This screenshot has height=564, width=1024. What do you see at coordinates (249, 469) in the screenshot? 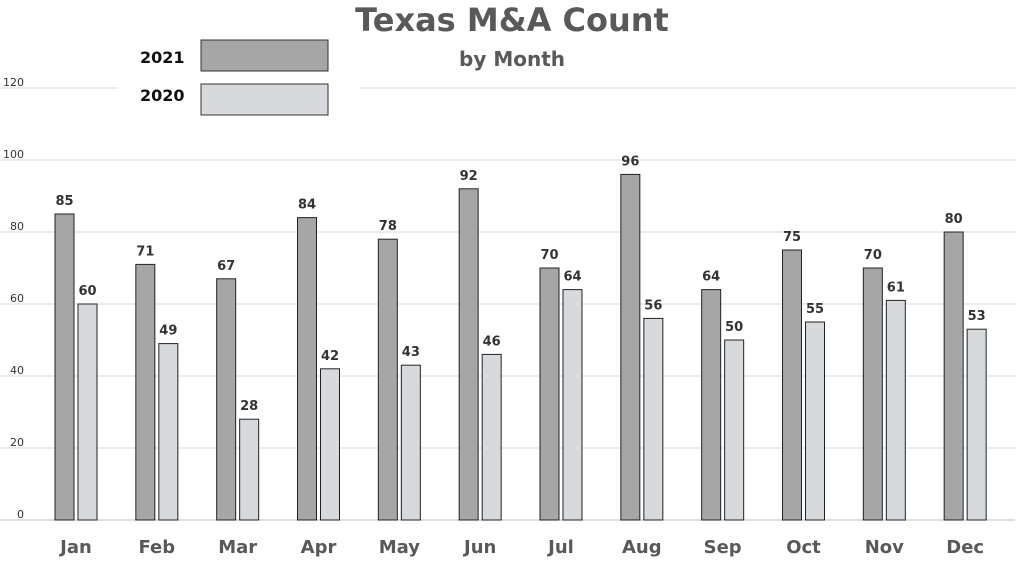
I see `bar-2020-Mar` at bounding box center [249, 469].